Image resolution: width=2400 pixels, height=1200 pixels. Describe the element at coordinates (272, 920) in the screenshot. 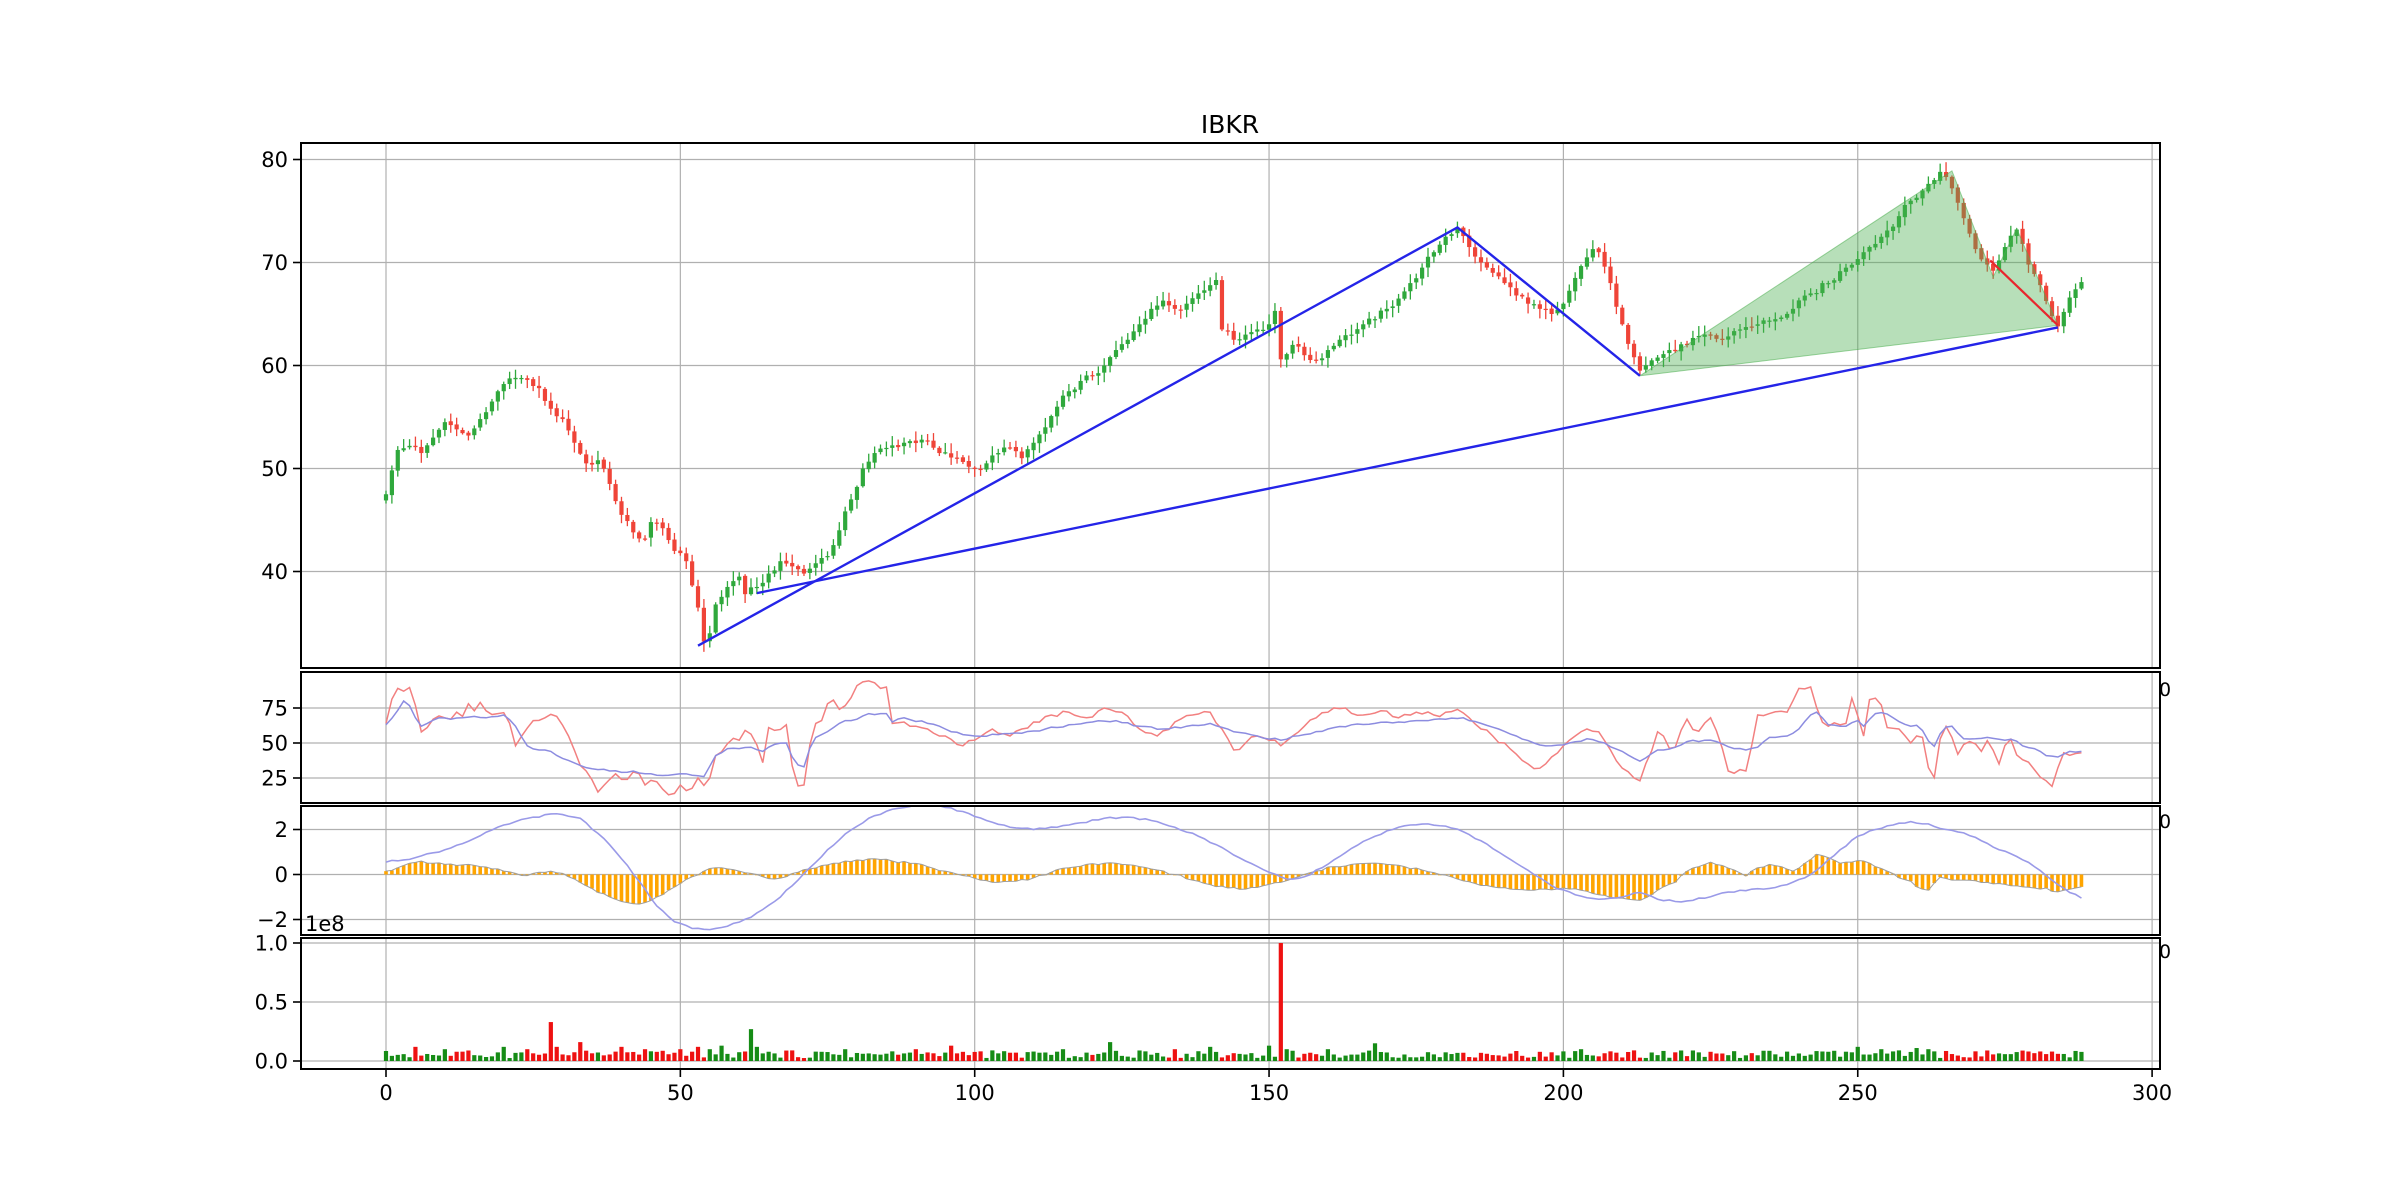

I see `macd-tick-label: −2` at that location.